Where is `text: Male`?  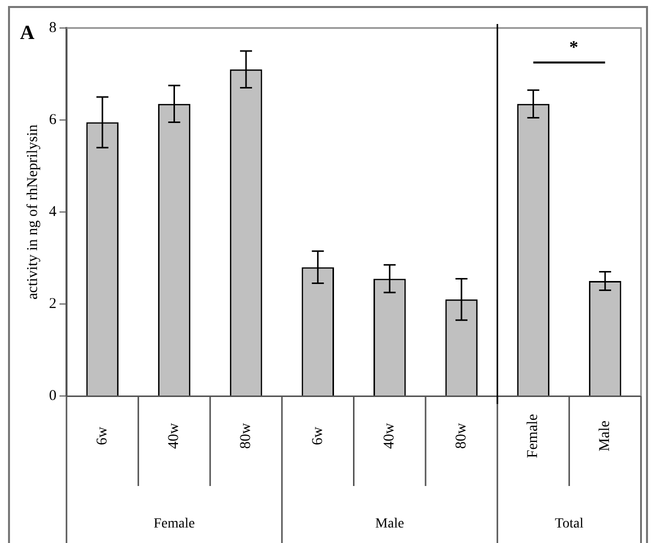 text: Male is located at coordinates (389, 524).